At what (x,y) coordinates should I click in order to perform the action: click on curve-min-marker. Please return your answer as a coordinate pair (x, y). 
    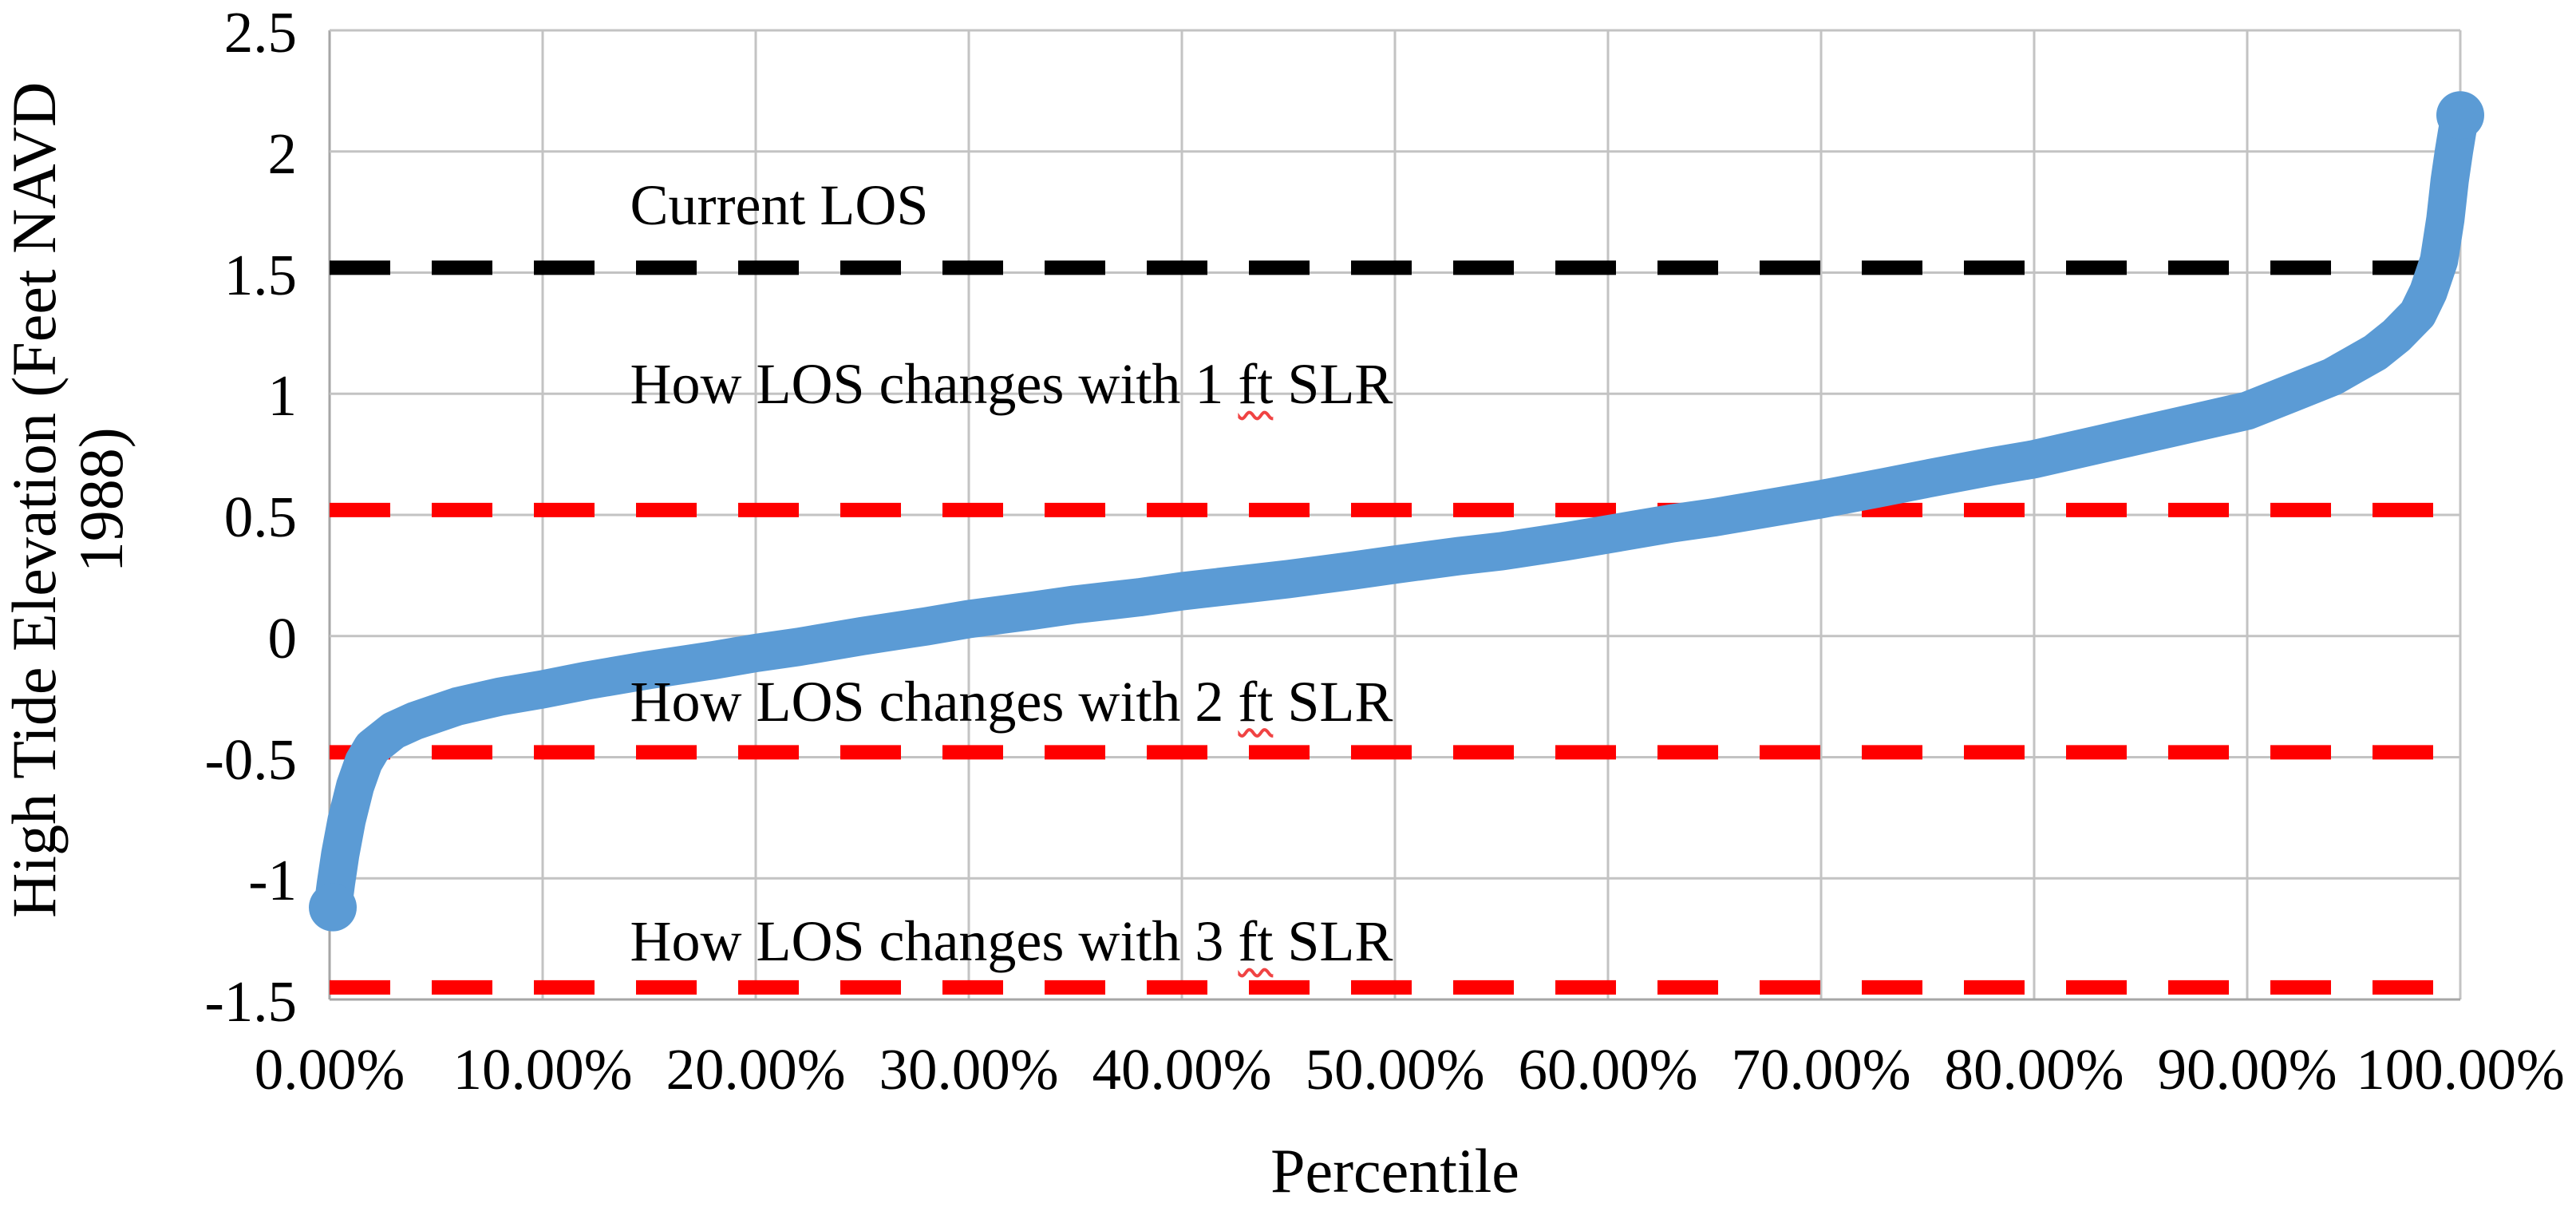
    Looking at the image, I should click on (333, 907).